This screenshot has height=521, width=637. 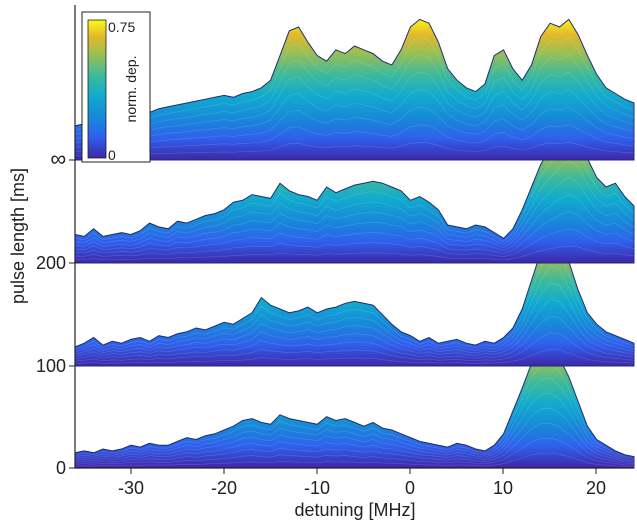 What do you see at coordinates (362, 483) in the screenshot?
I see `x-ticks: -30 -20 -10 0 10 20` at bounding box center [362, 483].